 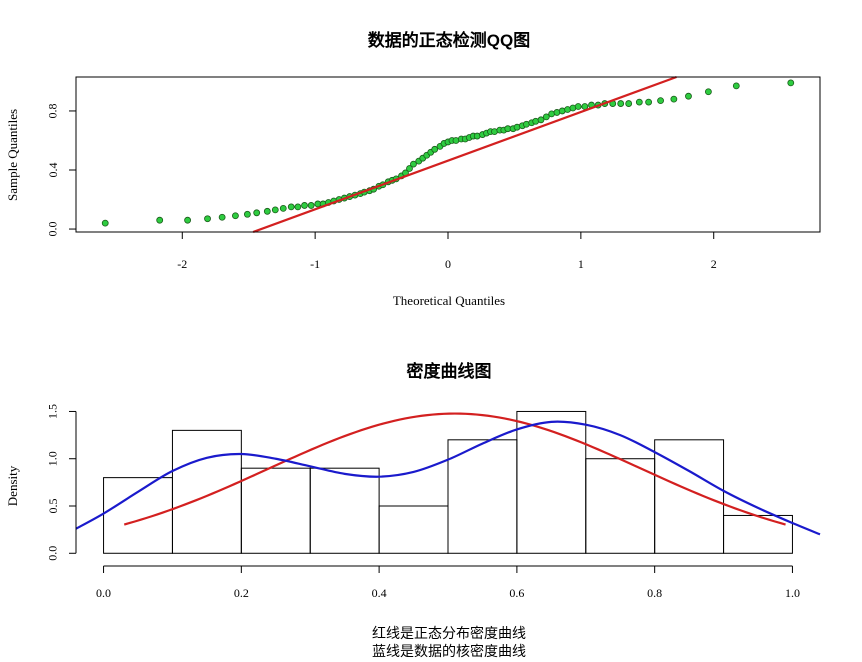 I want to click on qq-line-segment, so click(x=464, y=154).